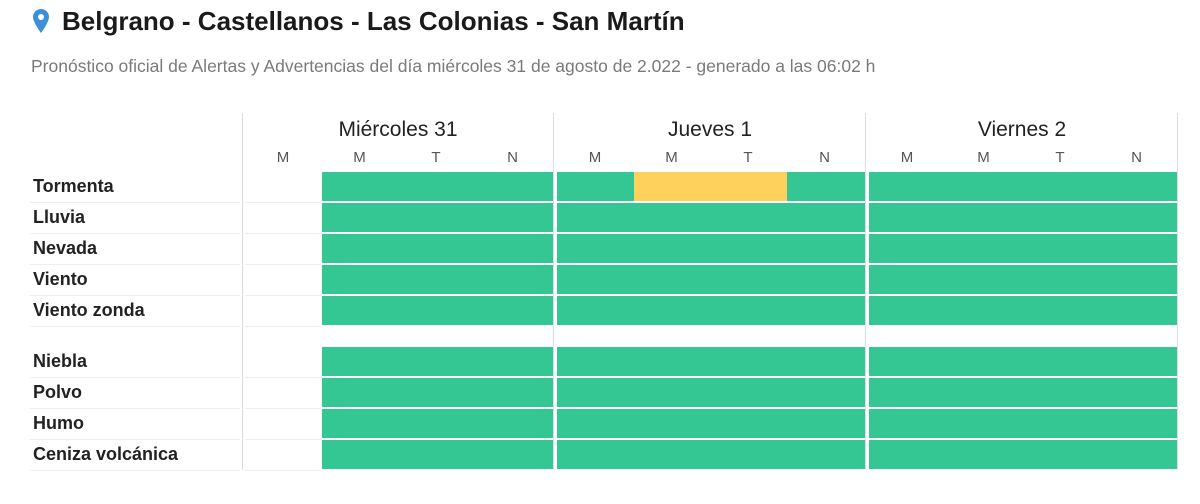 Image resolution: width=1200 pixels, height=504 pixels. What do you see at coordinates (595, 157) in the screenshot?
I see `time-slot-label: M` at bounding box center [595, 157].